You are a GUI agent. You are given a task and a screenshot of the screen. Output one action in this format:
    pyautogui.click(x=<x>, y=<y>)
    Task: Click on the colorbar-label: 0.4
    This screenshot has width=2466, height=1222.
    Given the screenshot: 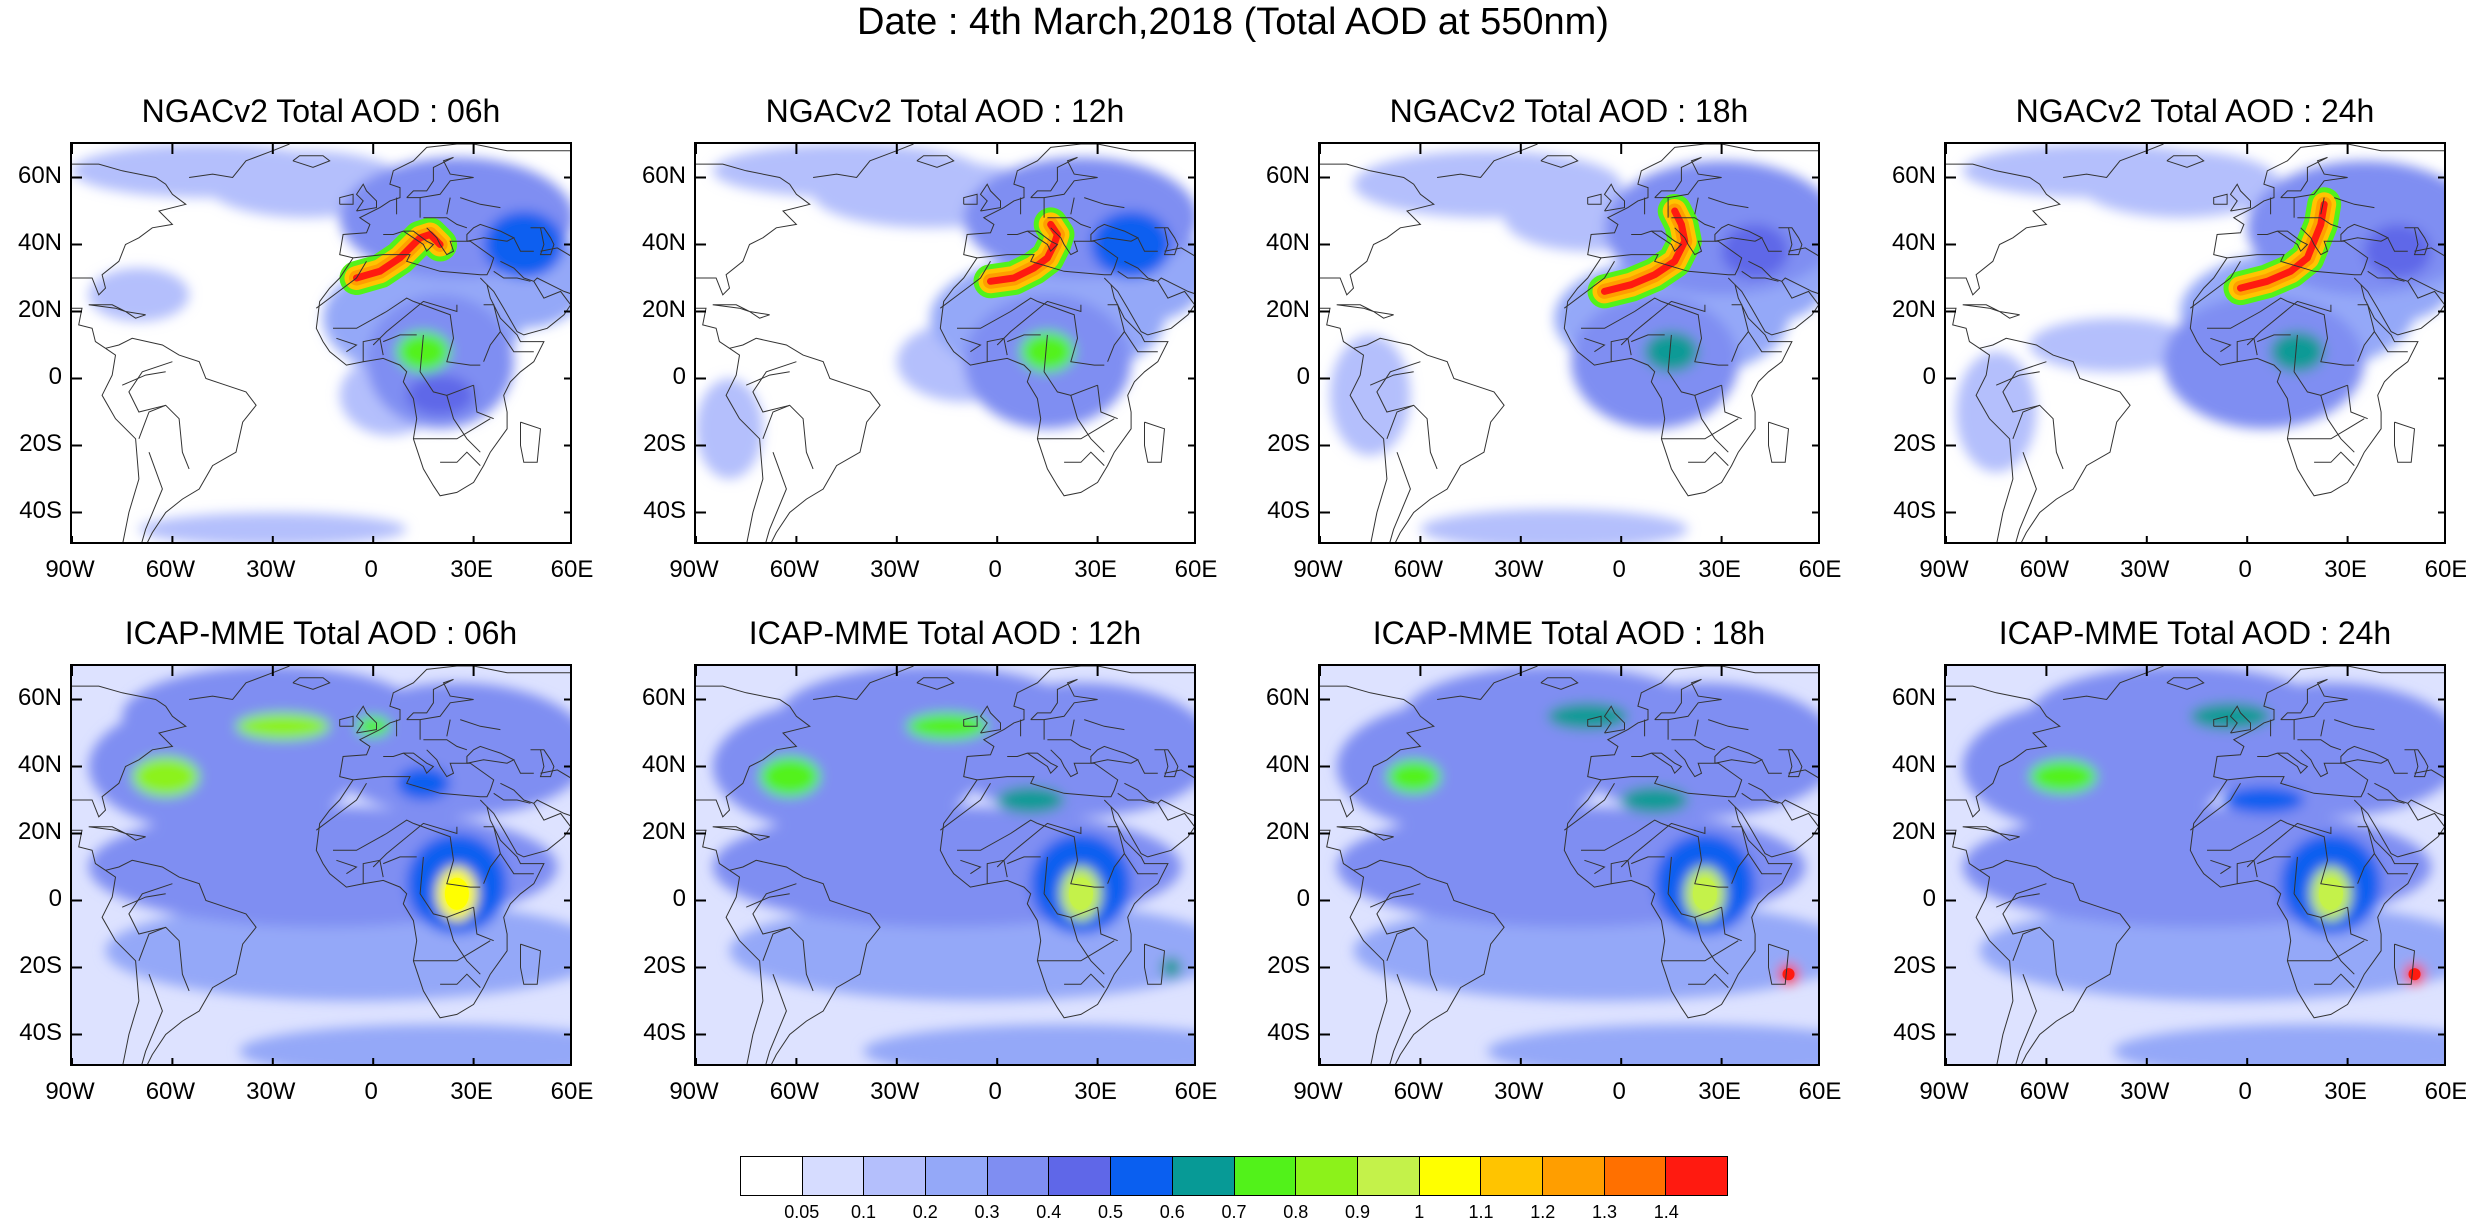 What is the action you would take?
    pyautogui.click(x=1049, y=1212)
    